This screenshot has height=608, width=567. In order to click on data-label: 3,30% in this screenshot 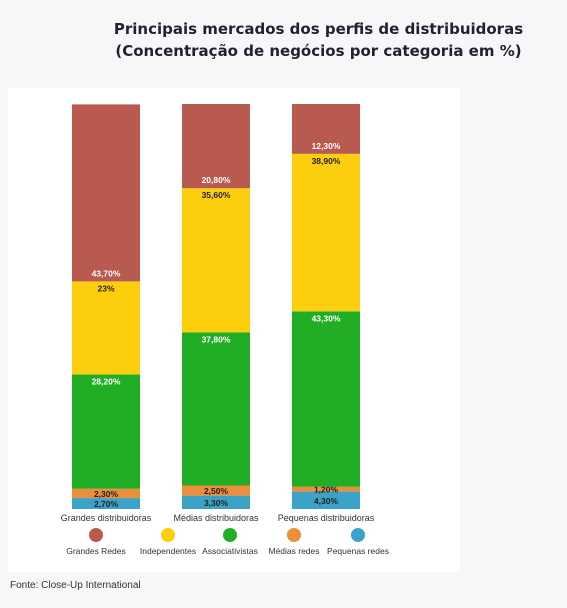, I will do `click(216, 503)`.